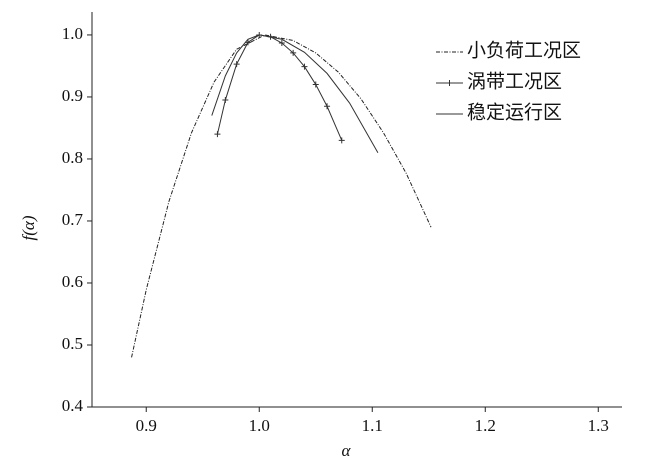 Image resolution: width=650 pixels, height=467 pixels. What do you see at coordinates (514, 112) in the screenshot?
I see `legend-label: 稳定运行区` at bounding box center [514, 112].